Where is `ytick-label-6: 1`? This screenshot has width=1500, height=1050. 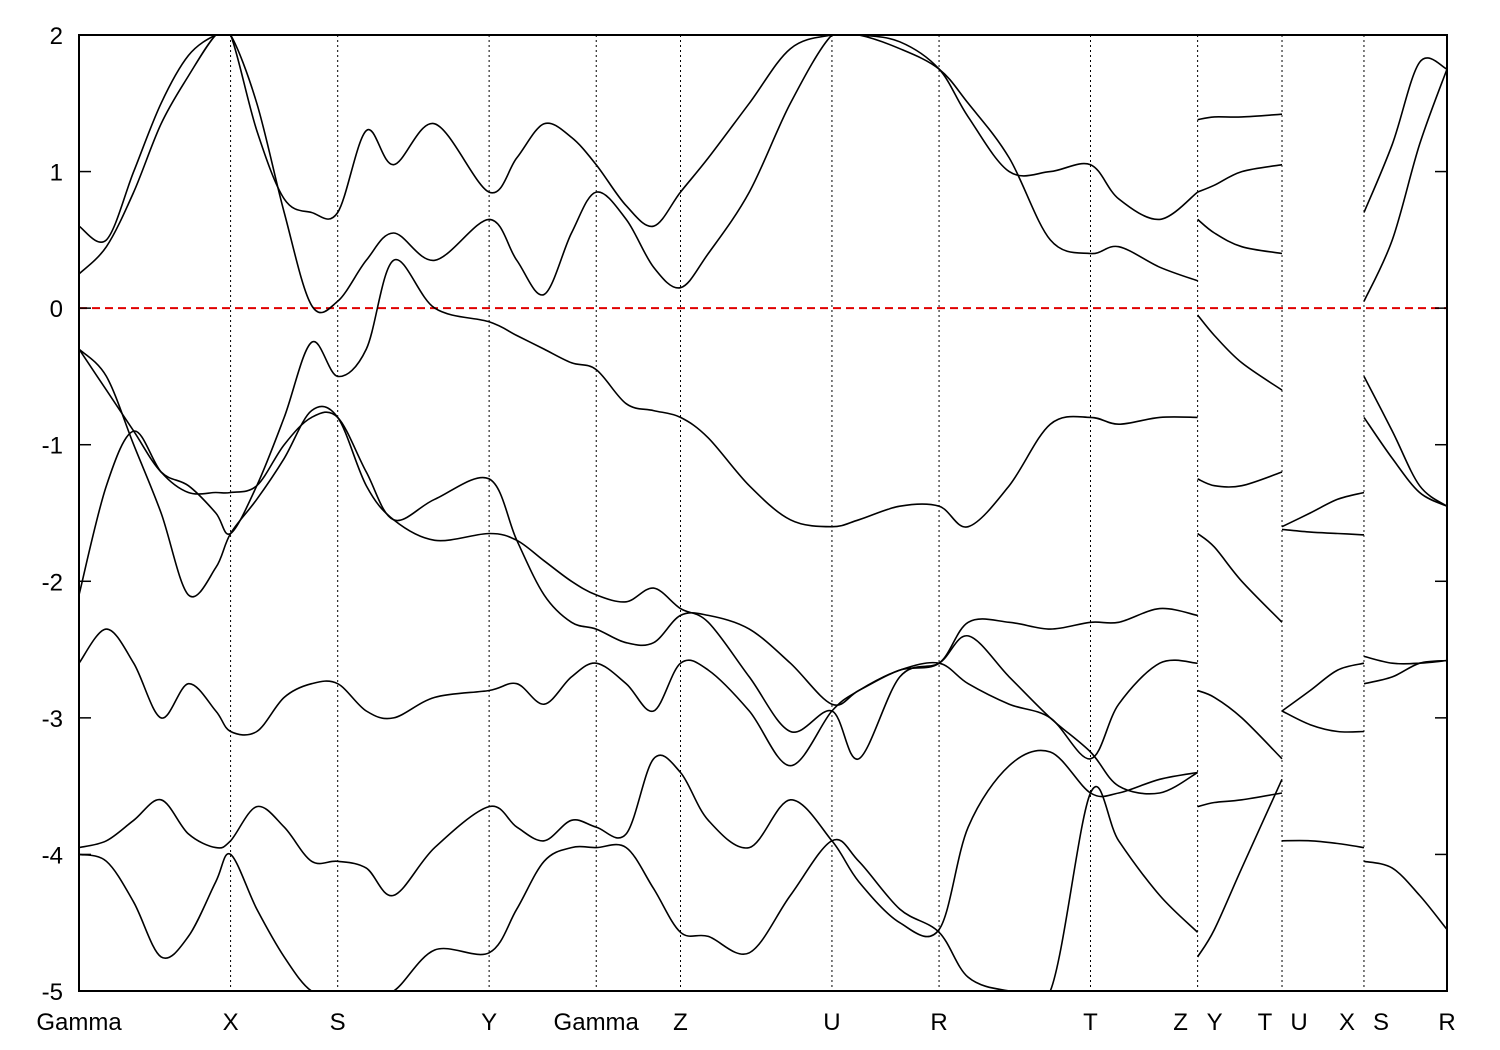 ytick-label-6: 1 is located at coordinates (56, 173).